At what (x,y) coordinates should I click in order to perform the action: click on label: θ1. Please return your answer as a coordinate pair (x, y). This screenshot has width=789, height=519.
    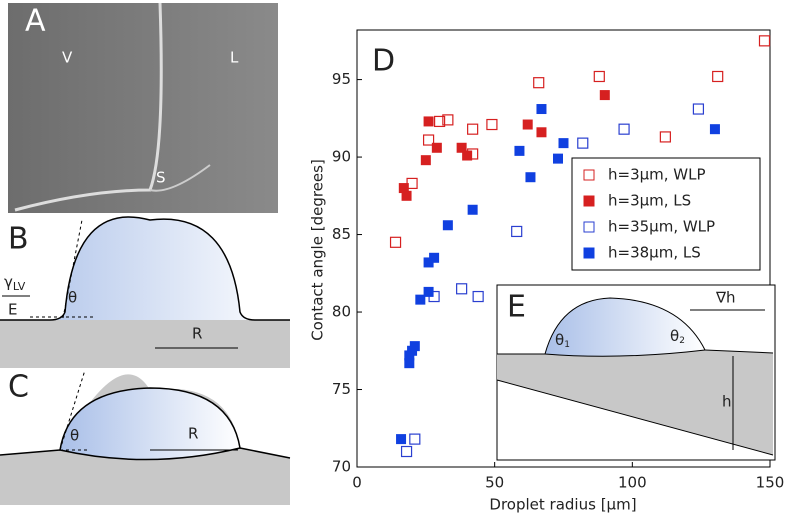
    Looking at the image, I should click on (562, 340).